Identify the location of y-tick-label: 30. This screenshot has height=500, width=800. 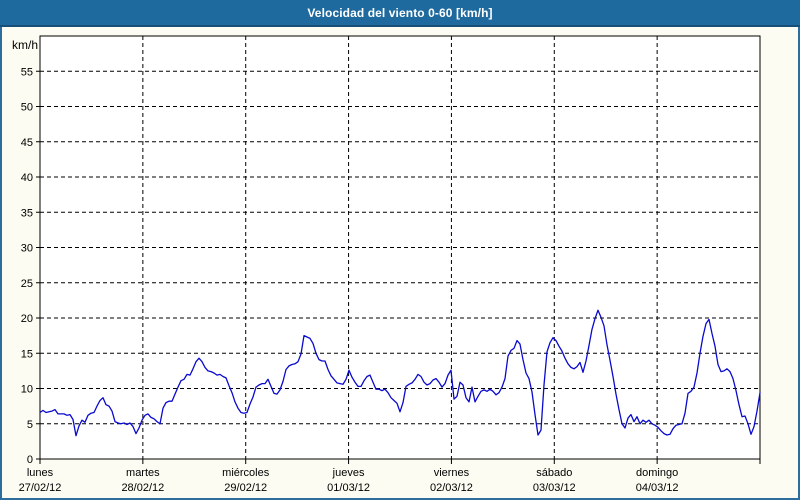
(27, 249).